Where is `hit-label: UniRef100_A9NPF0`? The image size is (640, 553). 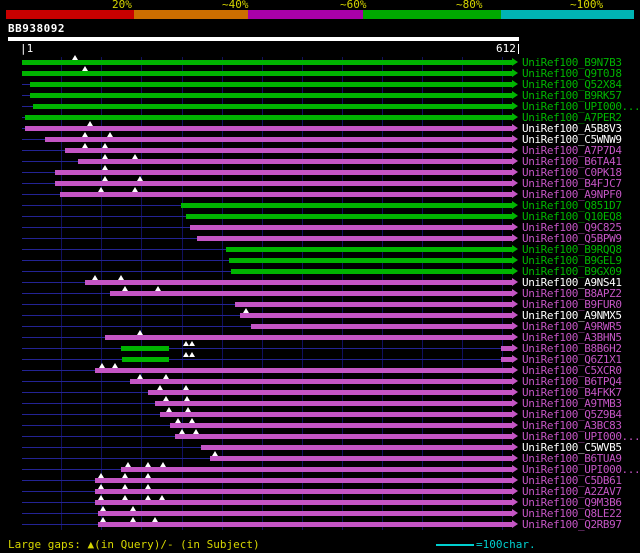
hit-label: UniRef100_A9NPF0 is located at coordinates (572, 194).